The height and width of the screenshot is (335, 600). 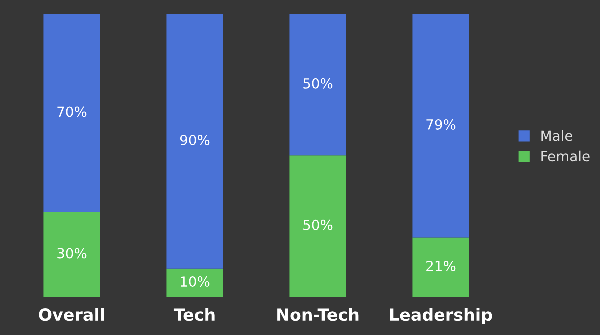 What do you see at coordinates (318, 315) in the screenshot?
I see `x-tick-label: Non-Tech` at bounding box center [318, 315].